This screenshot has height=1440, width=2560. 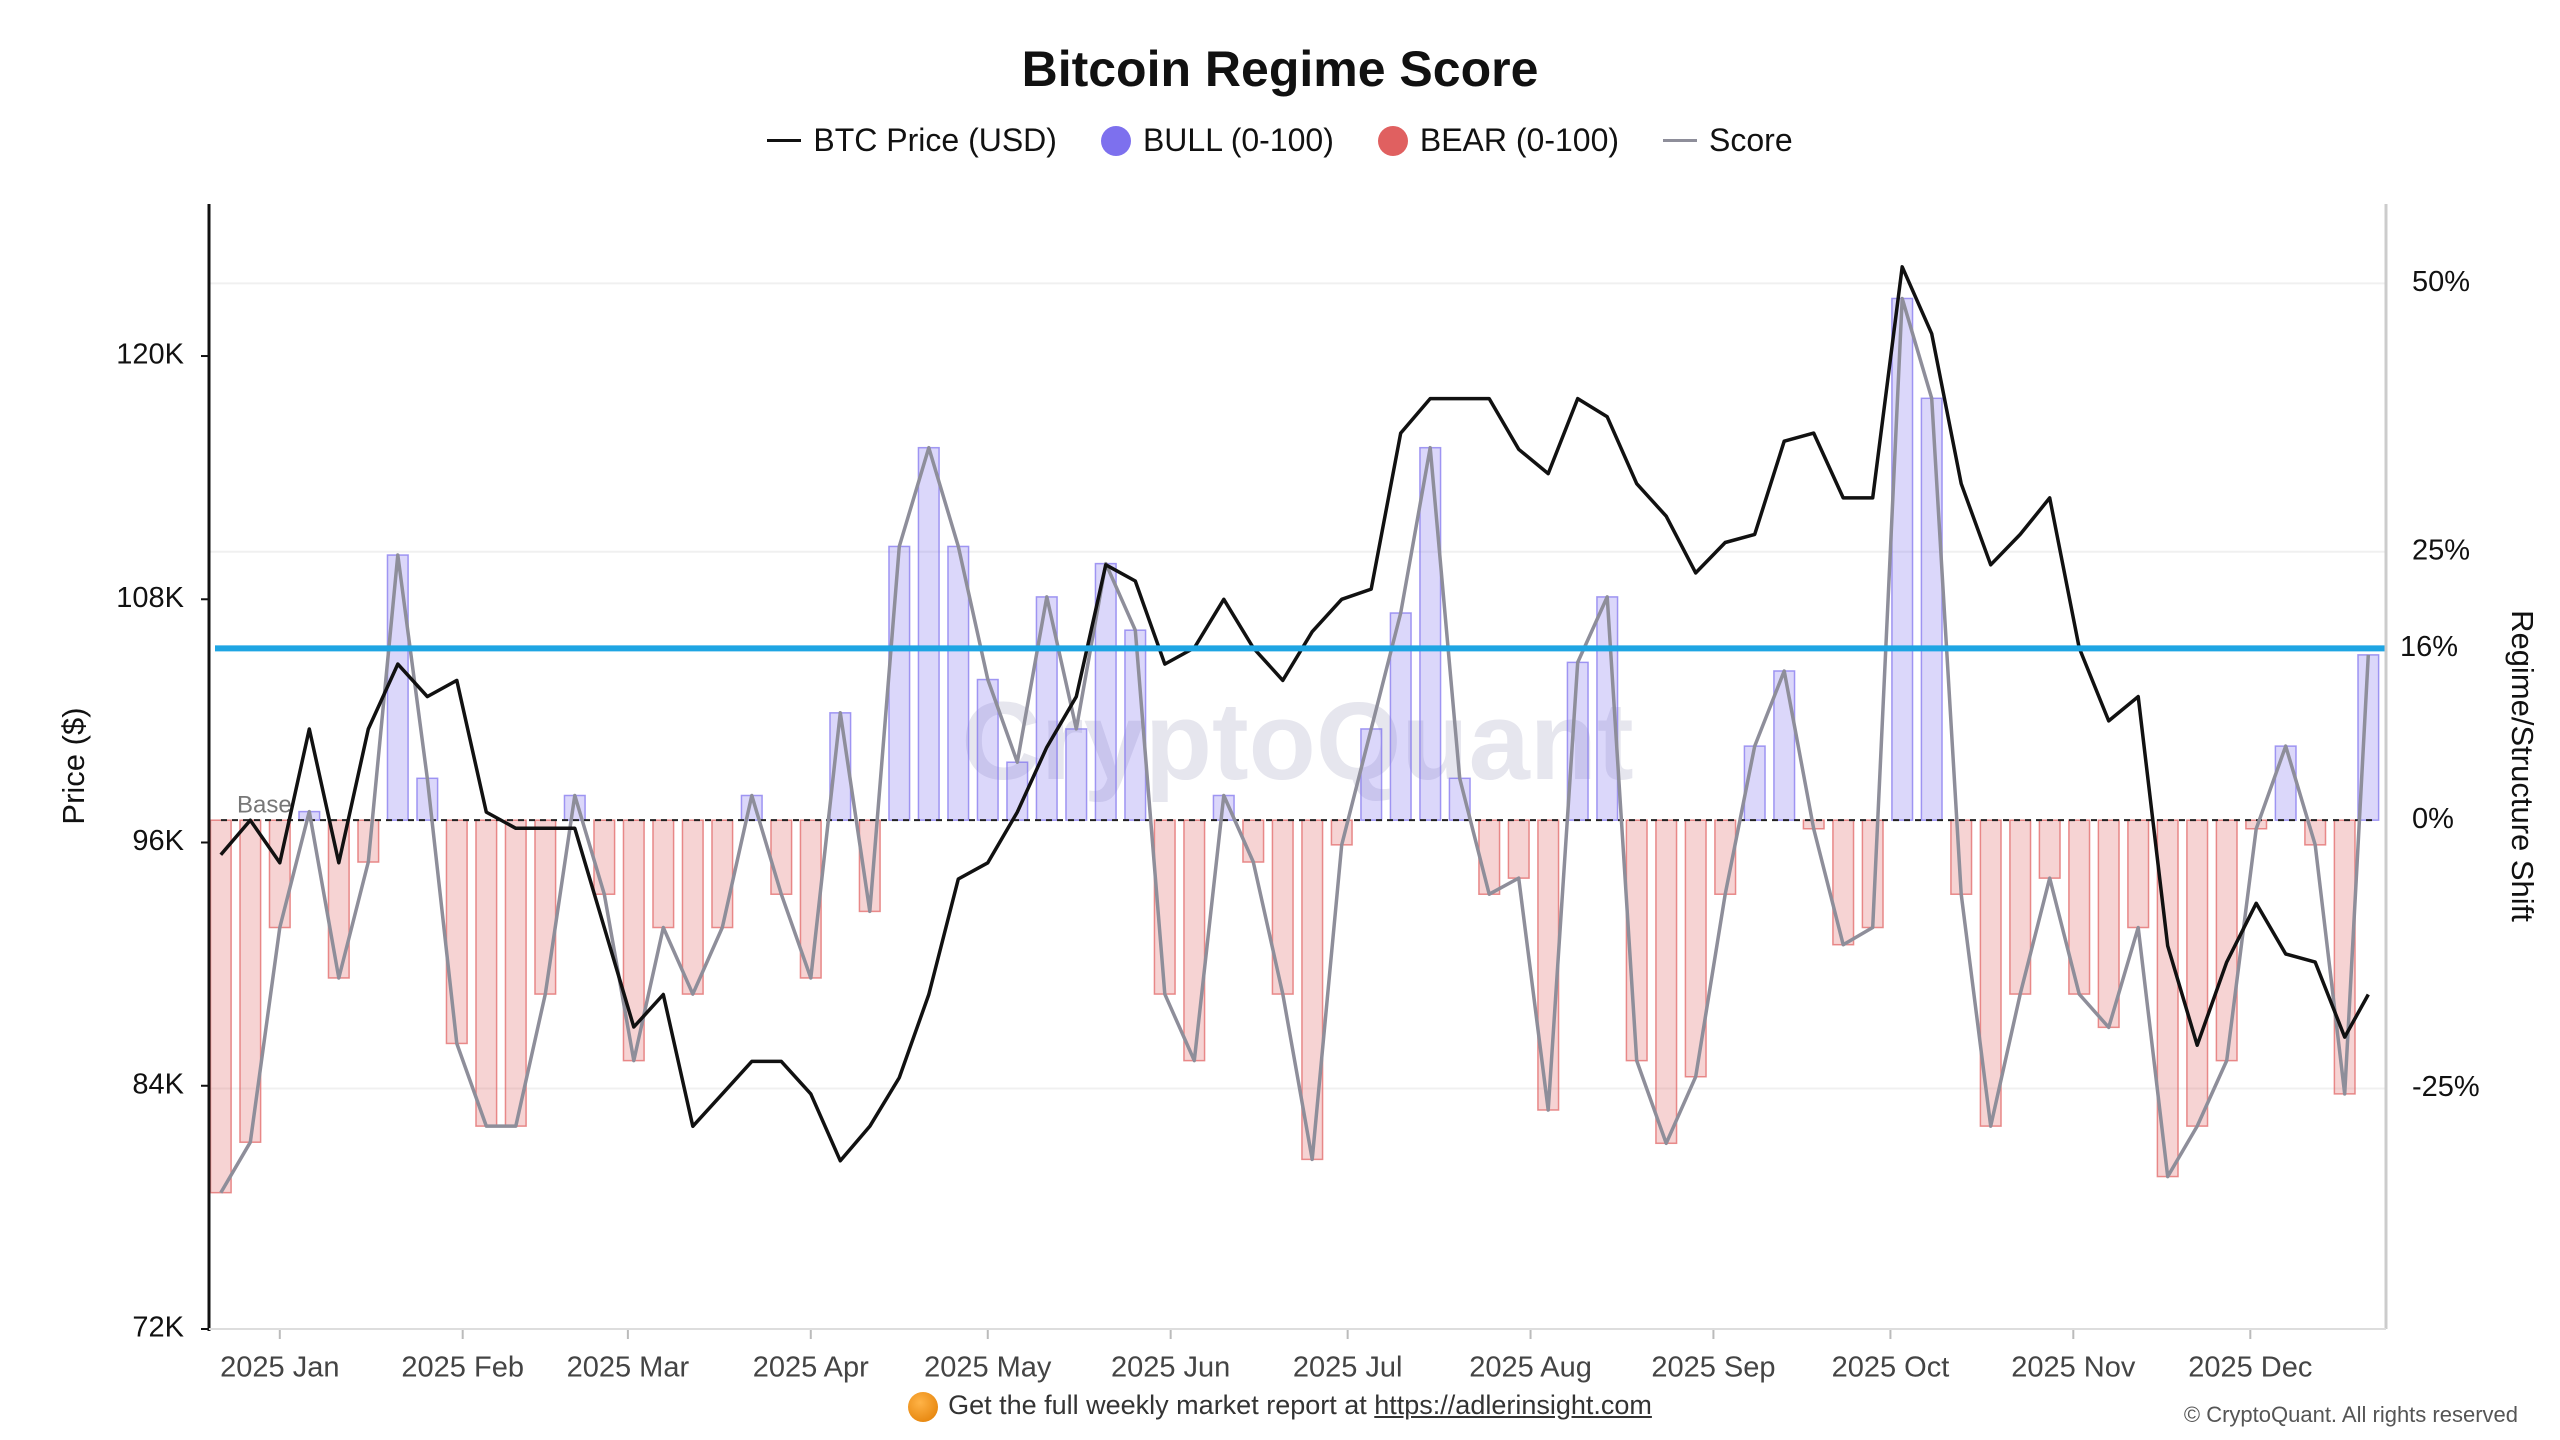 I want to click on y2-tick-label: 0%, so click(x=2433, y=819).